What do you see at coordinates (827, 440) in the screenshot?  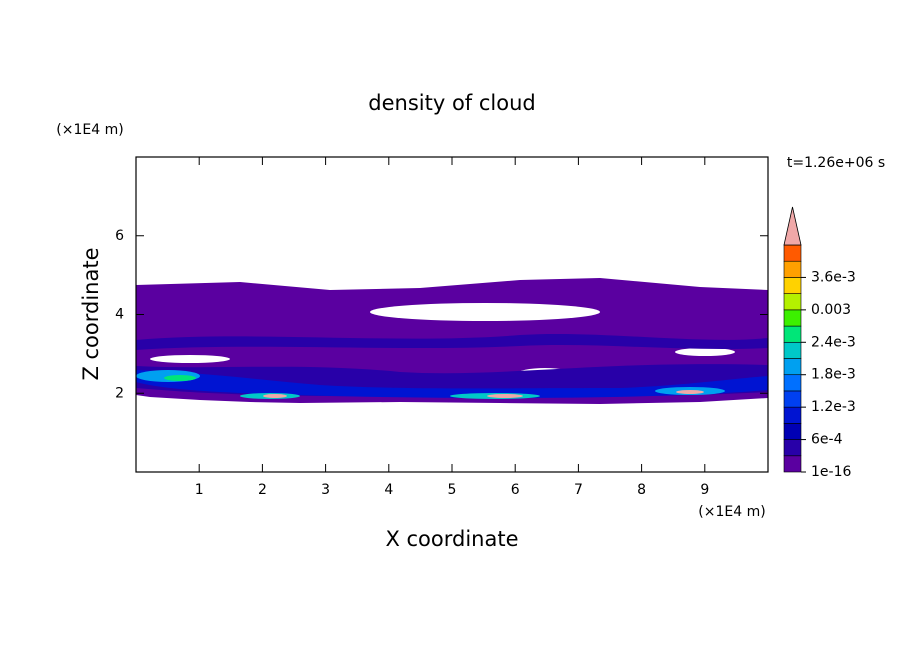 I see `colorbar-label: 6e-4` at bounding box center [827, 440].